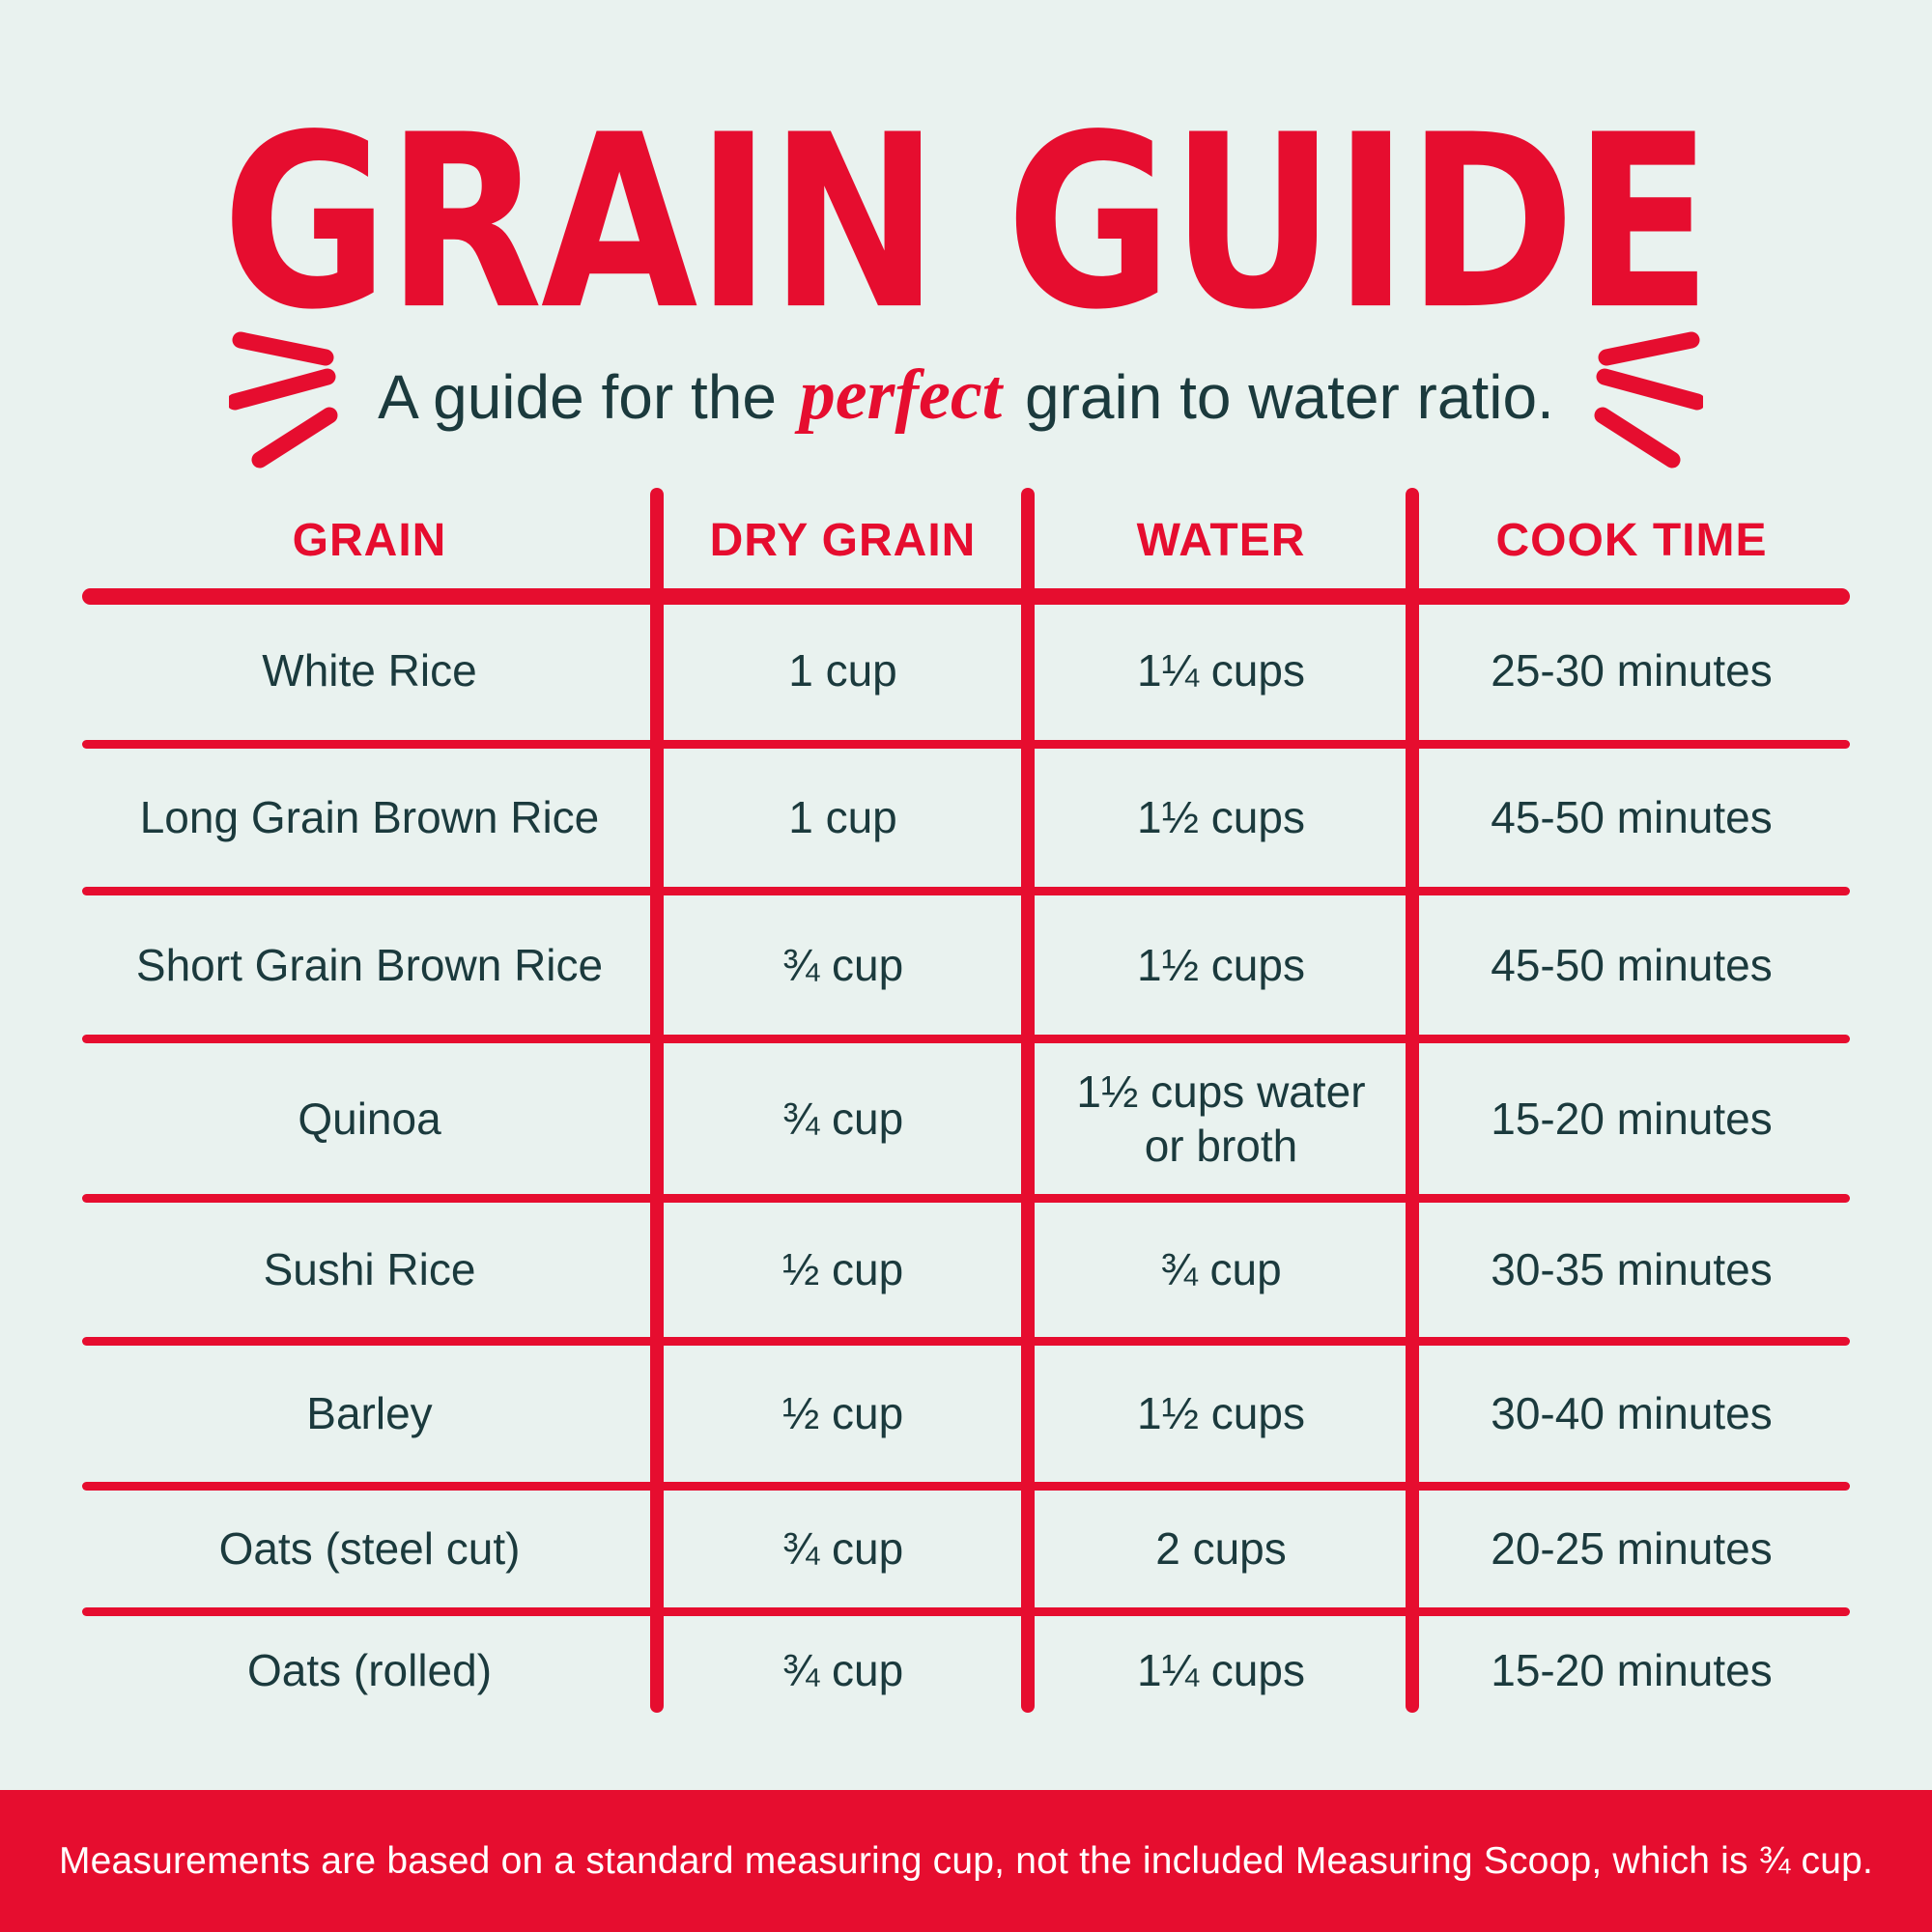 This screenshot has width=1932, height=1932. What do you see at coordinates (1221, 1549) in the screenshot?
I see `cell-water: 2 cups` at bounding box center [1221, 1549].